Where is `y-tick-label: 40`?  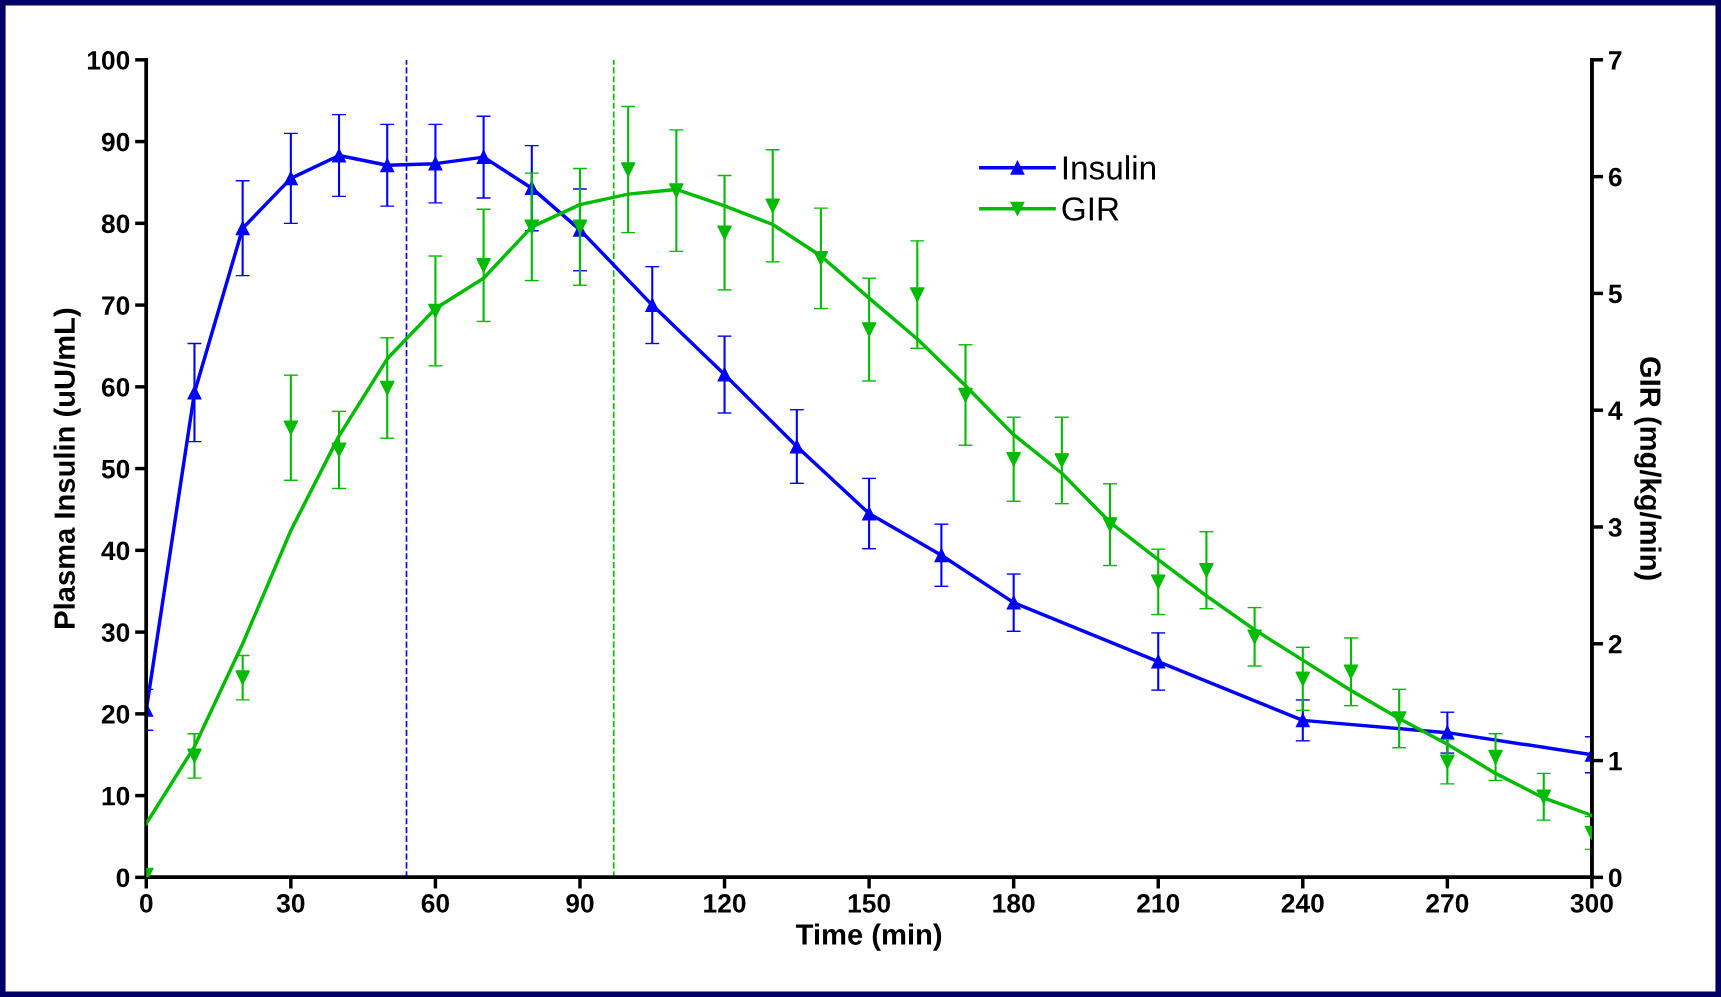
y-tick-label: 40 is located at coordinates (115, 551).